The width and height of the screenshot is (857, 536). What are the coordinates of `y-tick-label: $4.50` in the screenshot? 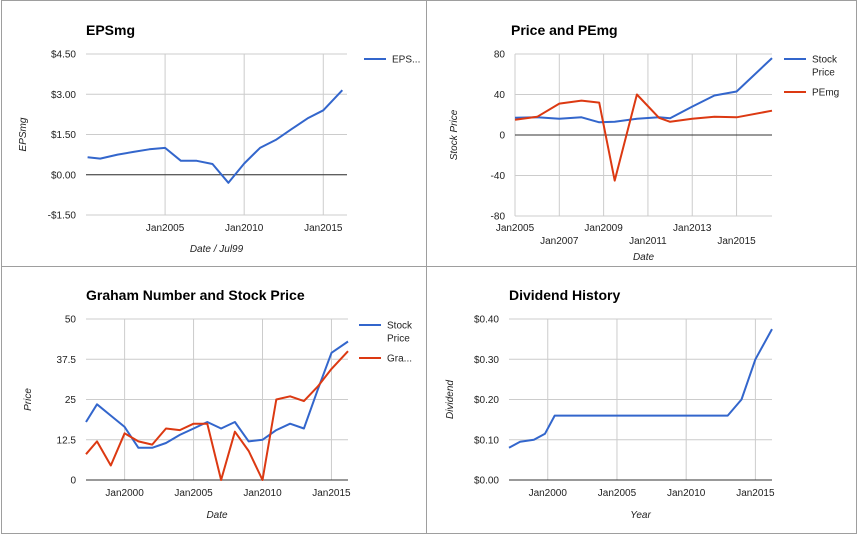 It's located at (63, 55).